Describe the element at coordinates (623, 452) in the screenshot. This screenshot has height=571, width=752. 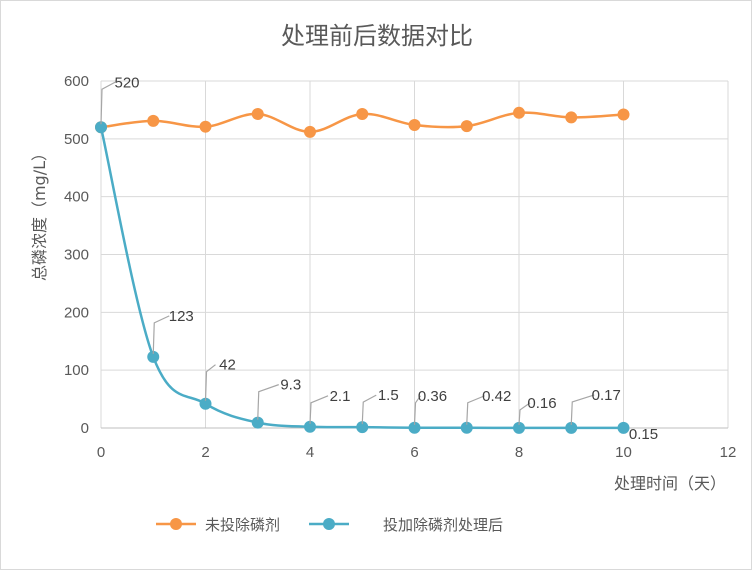
I see `x-tick-label: 10` at that location.